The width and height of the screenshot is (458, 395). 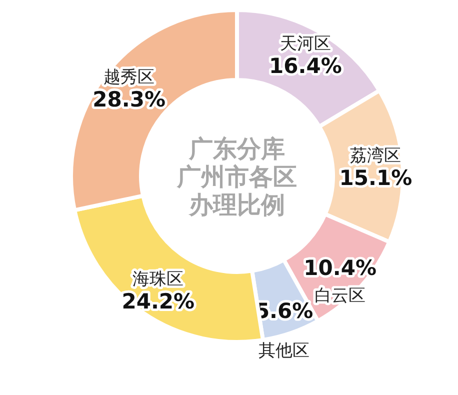 What do you see at coordinates (305, 44) in the screenshot?
I see `slice-label: 天河区` at bounding box center [305, 44].